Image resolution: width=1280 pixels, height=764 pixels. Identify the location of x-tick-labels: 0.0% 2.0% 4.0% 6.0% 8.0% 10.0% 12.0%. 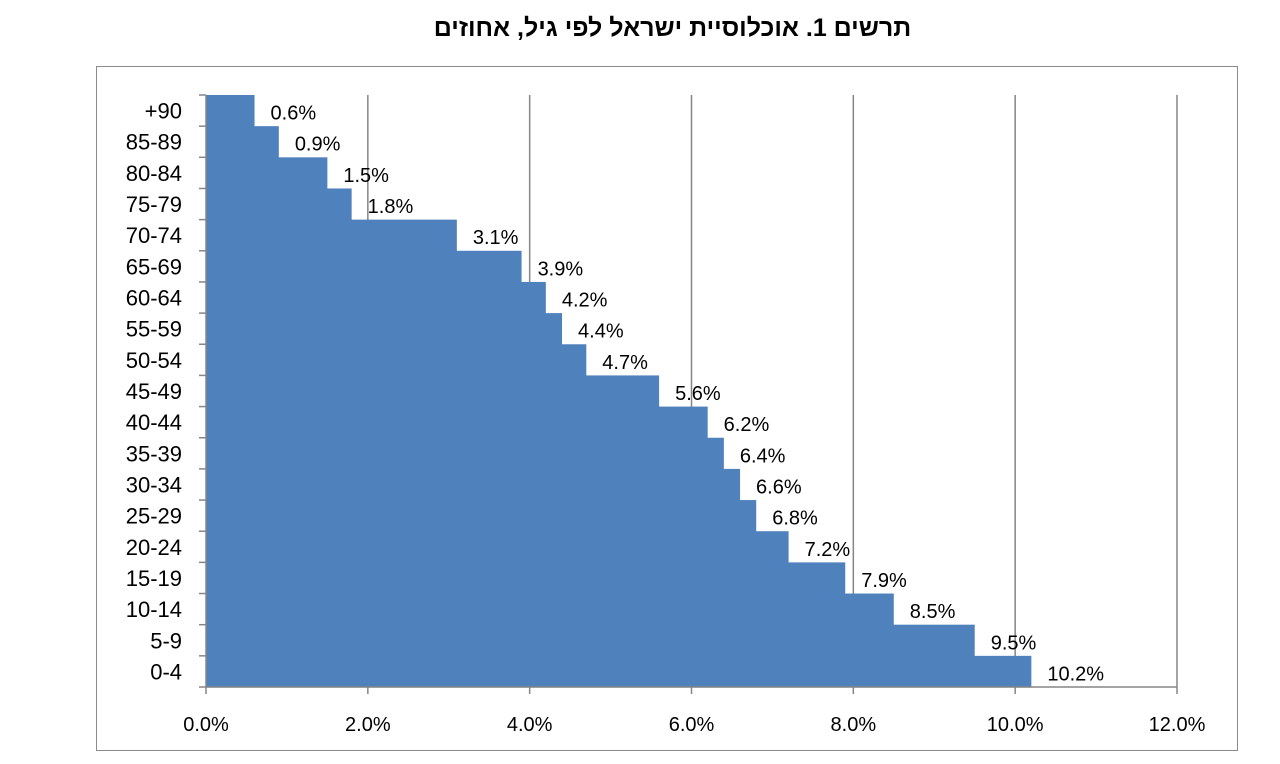
(694, 725).